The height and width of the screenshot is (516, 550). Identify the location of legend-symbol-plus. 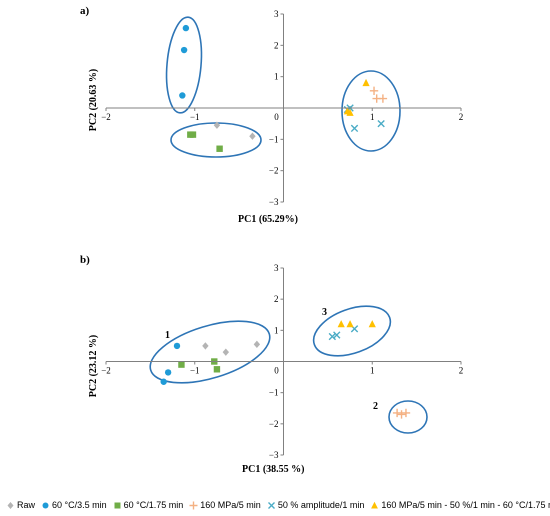
(193, 505).